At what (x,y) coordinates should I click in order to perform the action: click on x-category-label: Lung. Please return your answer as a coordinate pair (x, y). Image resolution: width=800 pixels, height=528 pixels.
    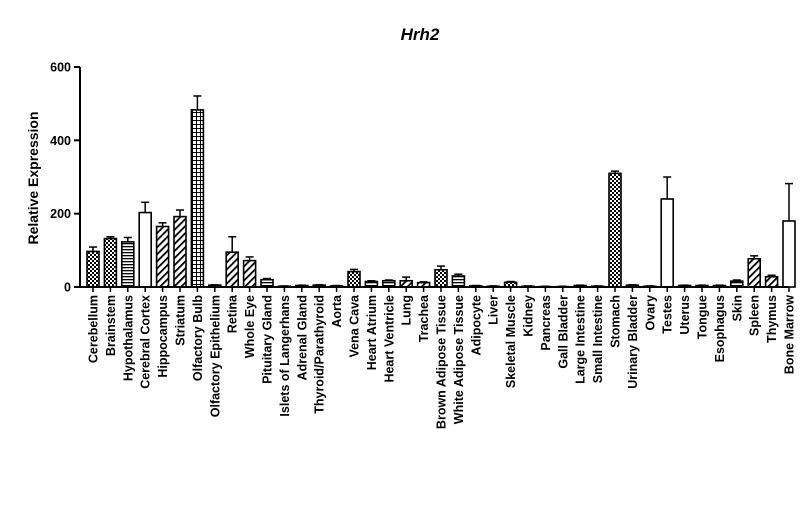
    Looking at the image, I should click on (407, 310).